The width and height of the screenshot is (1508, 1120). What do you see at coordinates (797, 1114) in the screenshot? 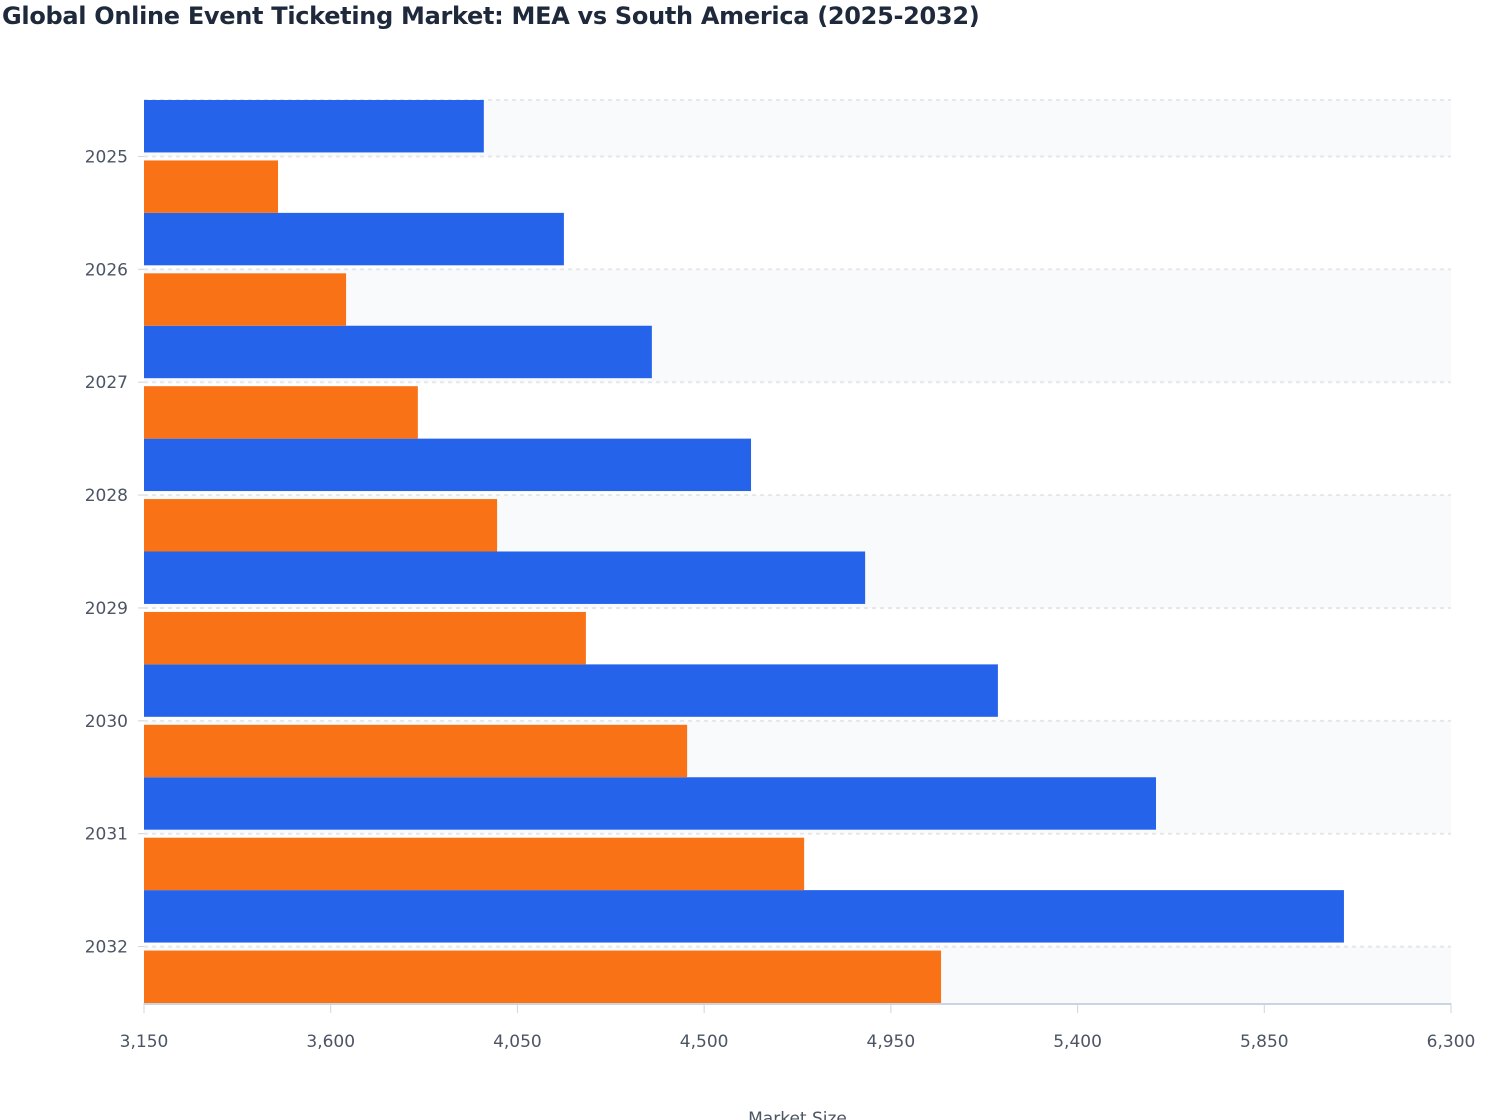
I see `x-axis-label: Market Size` at bounding box center [797, 1114].